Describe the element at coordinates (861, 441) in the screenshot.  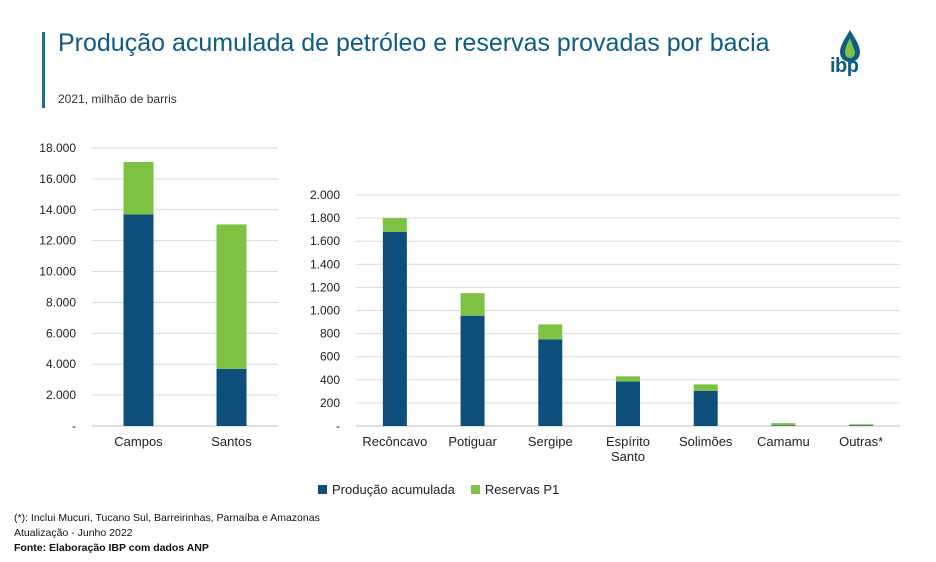
I see `x-category-label: Outras*` at that location.